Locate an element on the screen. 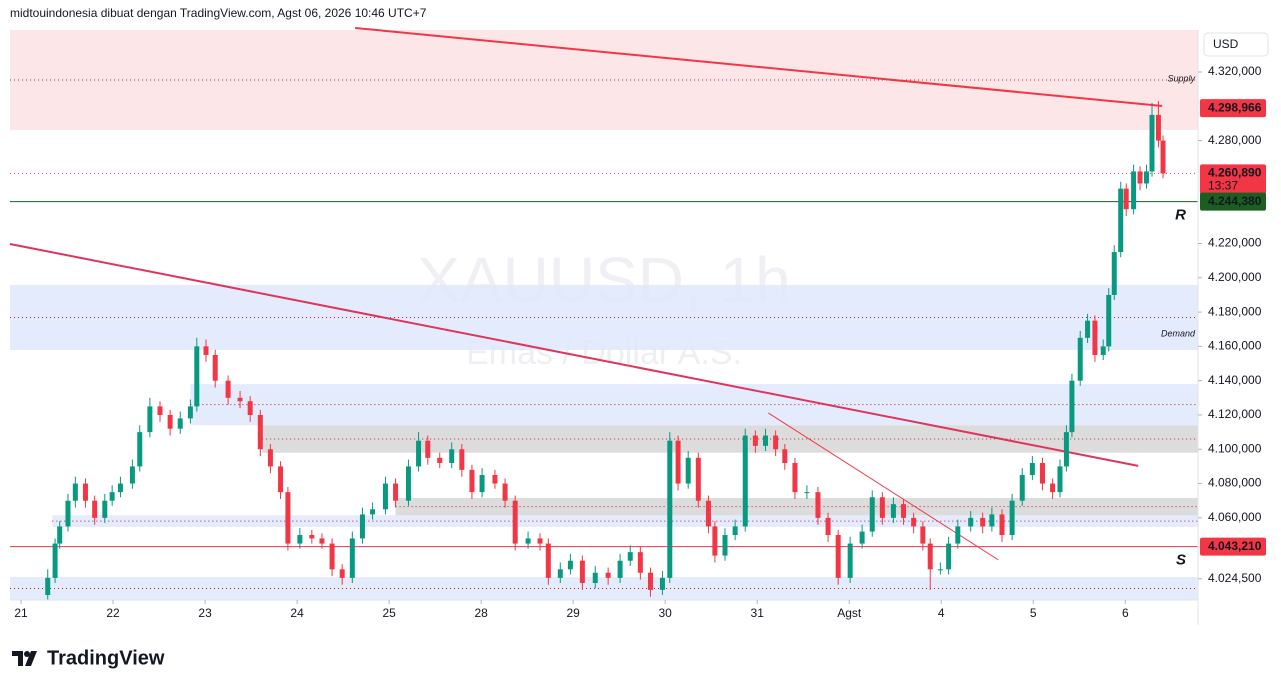 This screenshot has width=1281, height=688. zone-label: Supply is located at coordinates (1181, 78).